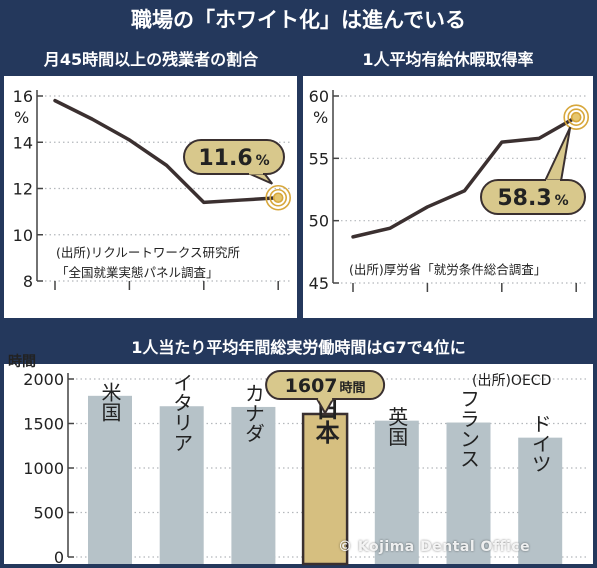  What do you see at coordinates (511, 381) in the screenshot?
I see `source-note: (出所)OECD` at bounding box center [511, 381].